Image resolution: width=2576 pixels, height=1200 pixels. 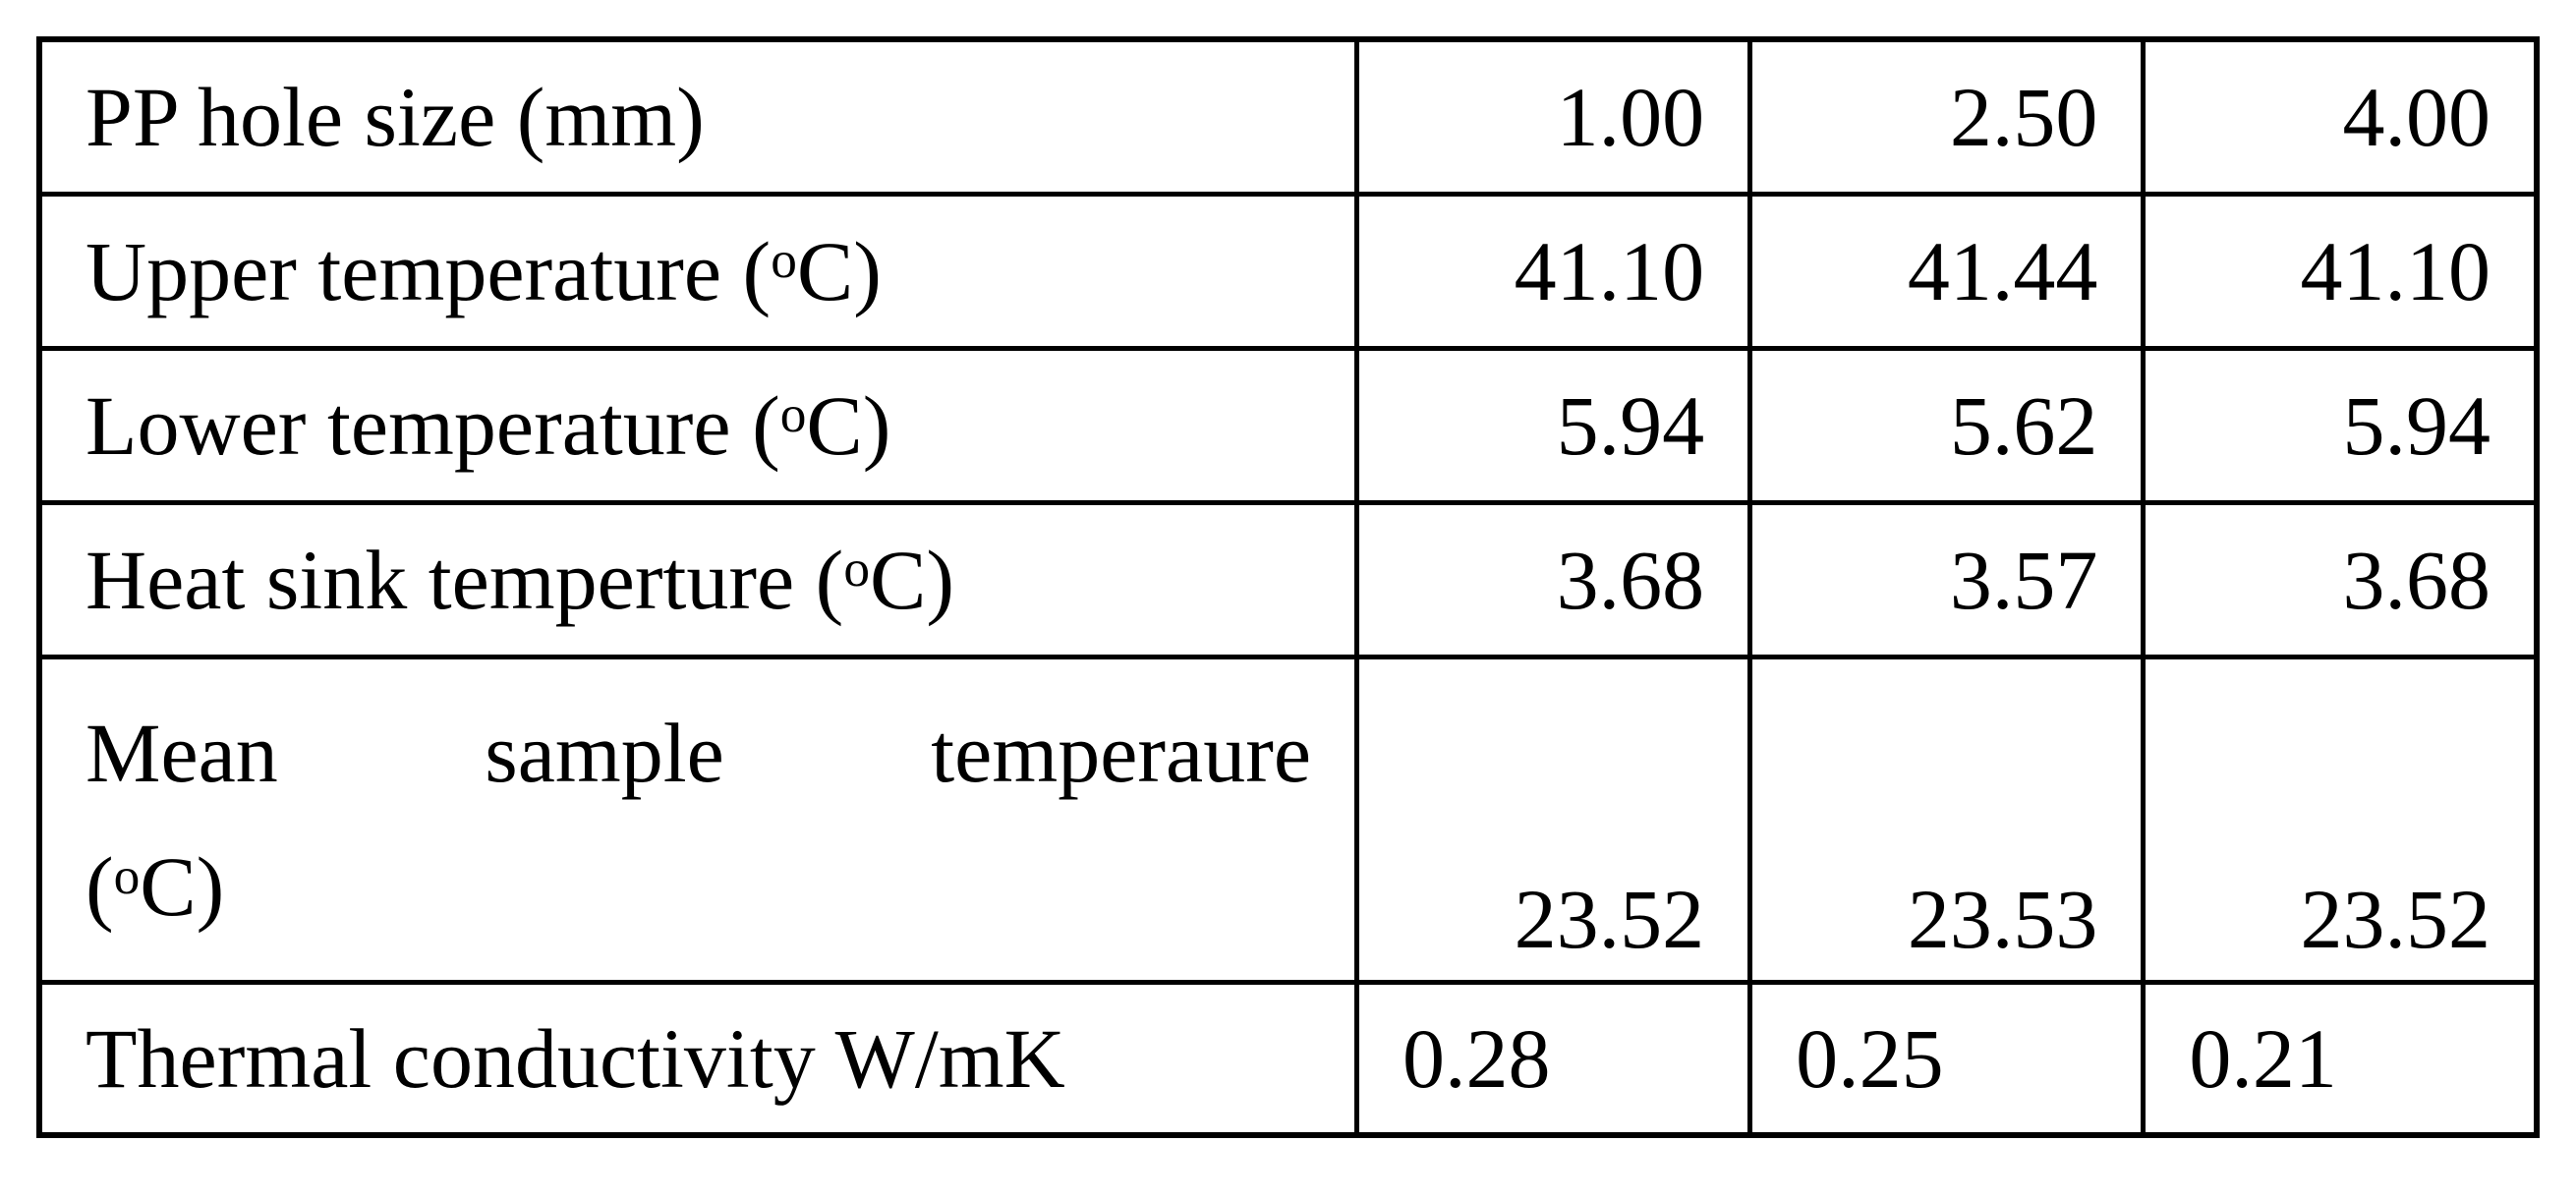 What do you see at coordinates (1947, 426) in the screenshot?
I see `table-cell: 5.62` at bounding box center [1947, 426].